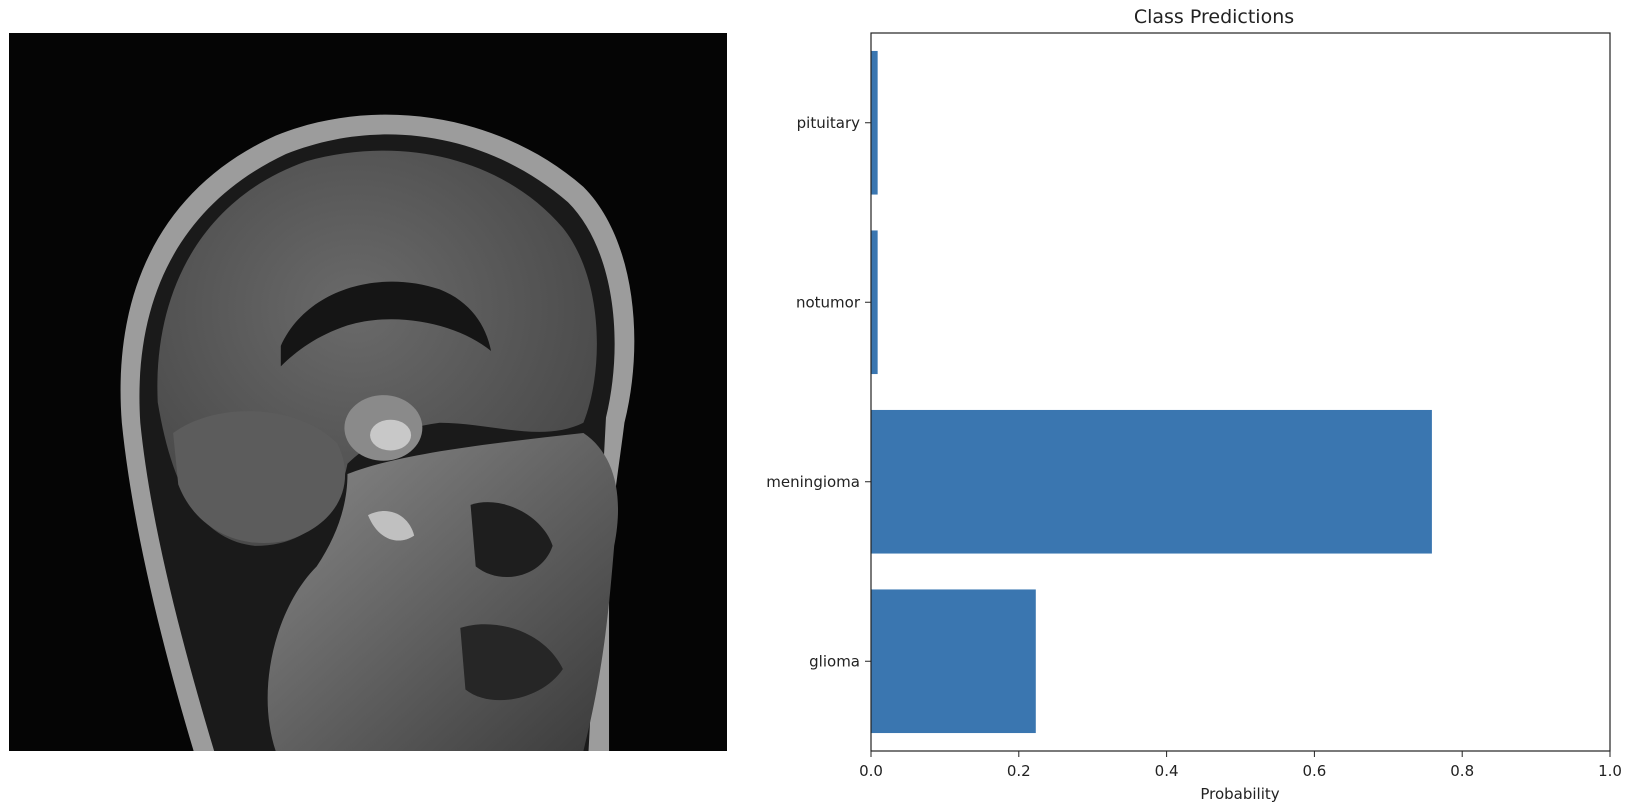 This screenshot has width=1632, height=810. What do you see at coordinates (1239, 794) in the screenshot?
I see `x-axis-title: Probability` at bounding box center [1239, 794].